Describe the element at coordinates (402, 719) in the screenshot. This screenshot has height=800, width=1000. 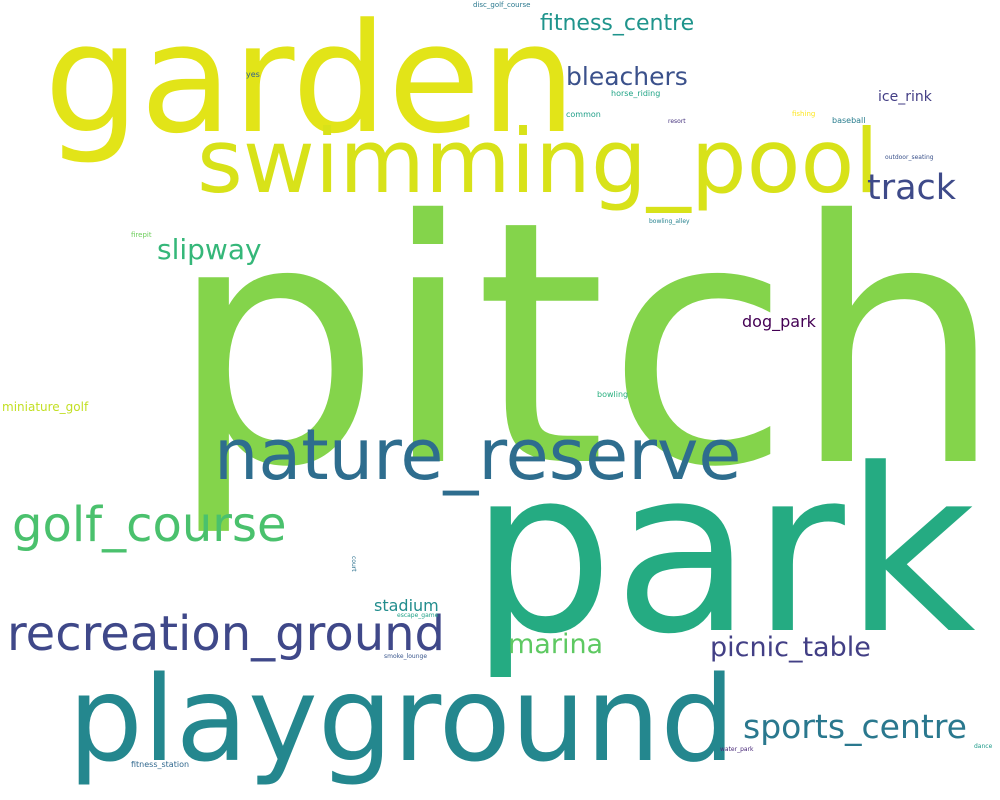
I see `word-playground: playground` at that location.